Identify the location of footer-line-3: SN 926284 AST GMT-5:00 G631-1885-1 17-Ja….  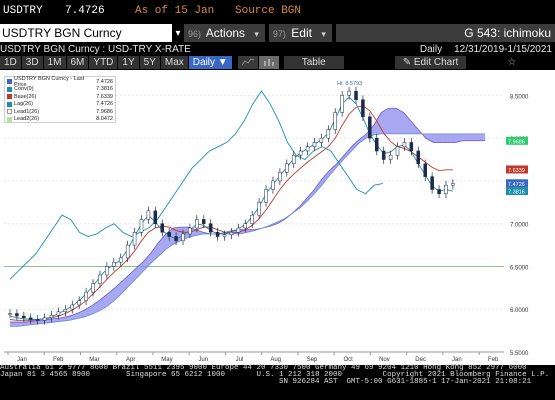
(266, 382).